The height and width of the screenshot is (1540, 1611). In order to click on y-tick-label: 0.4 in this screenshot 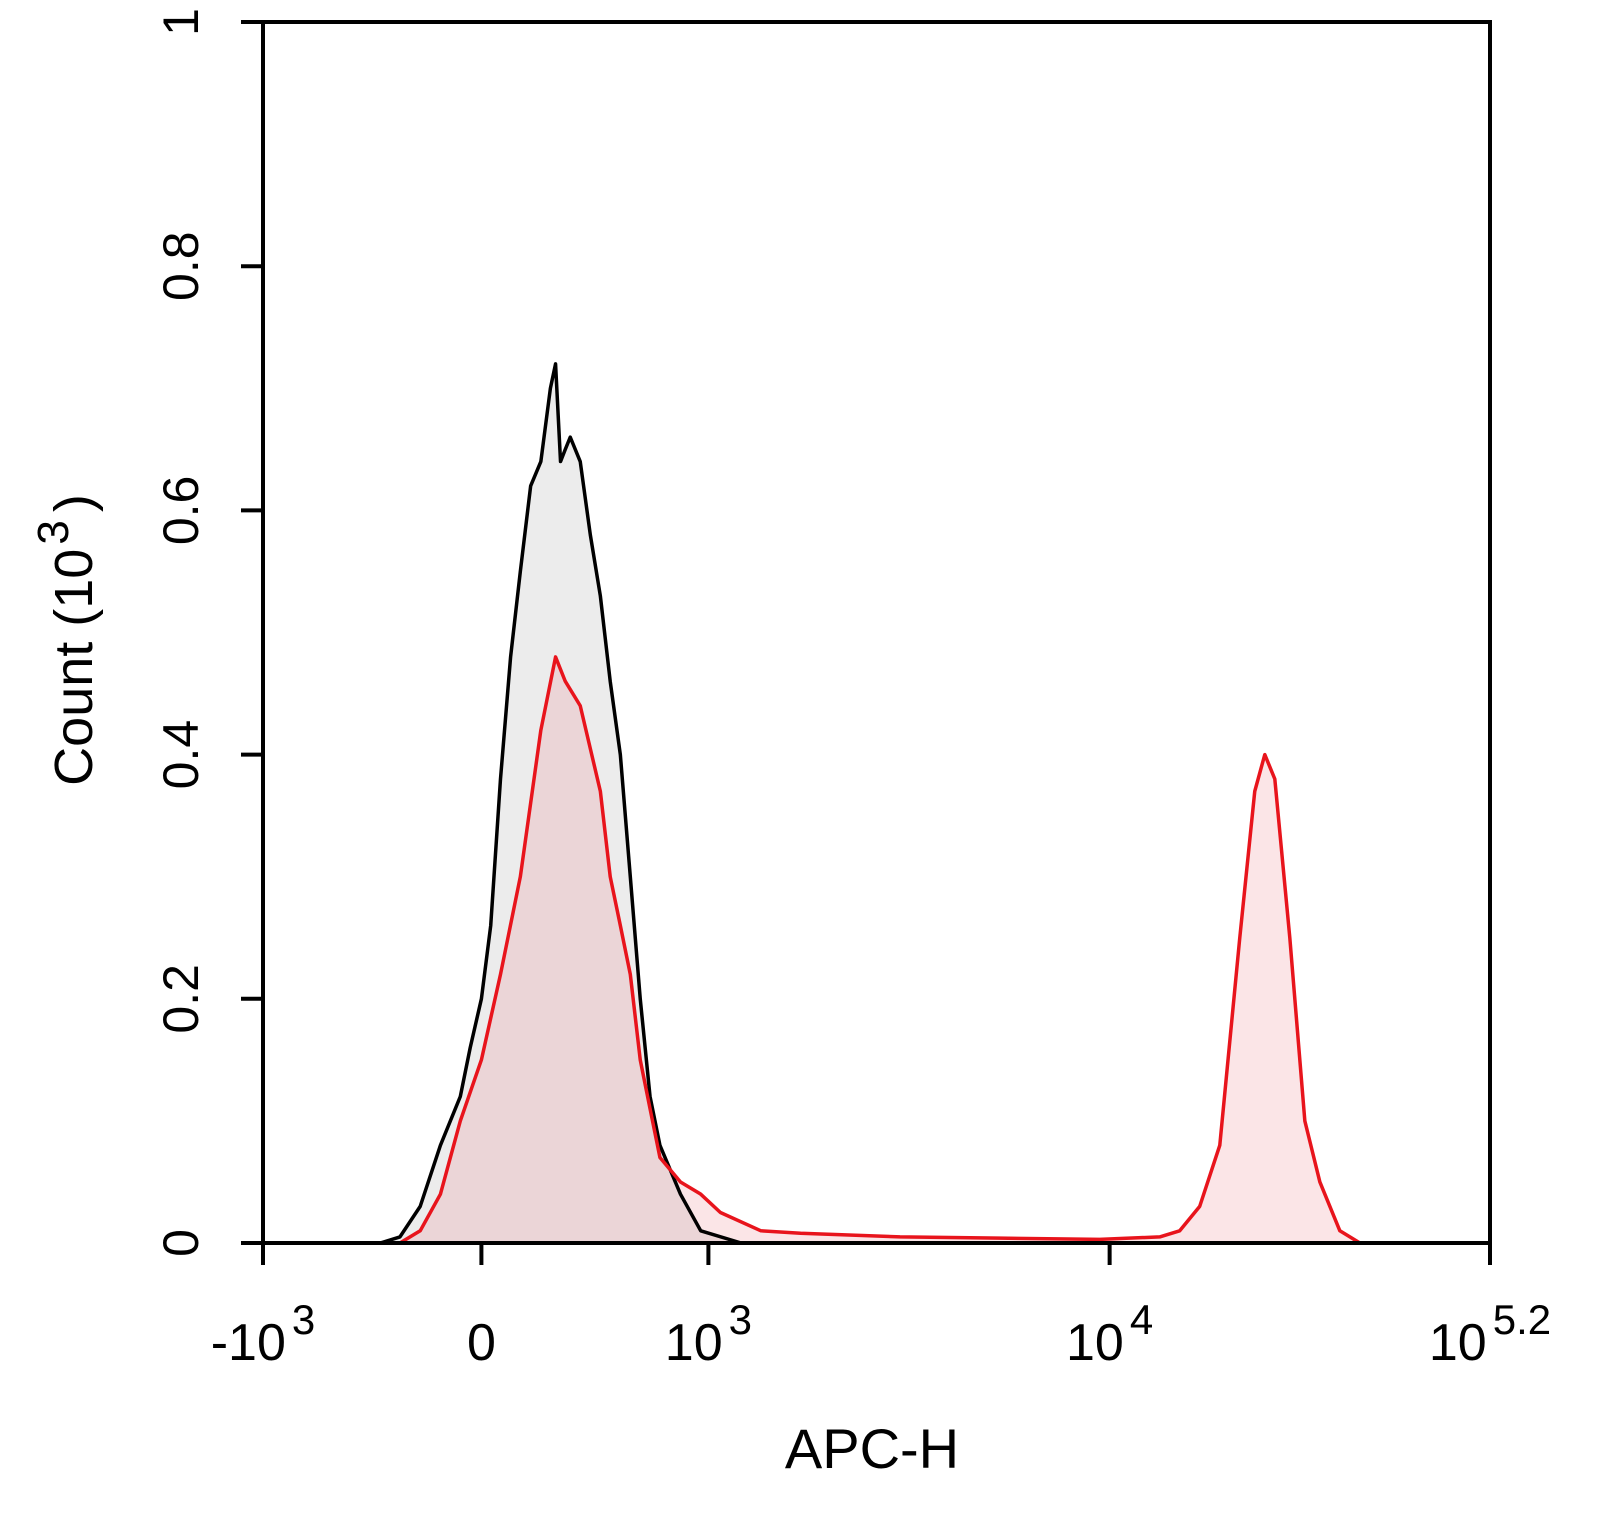, I will do `click(181, 755)`.